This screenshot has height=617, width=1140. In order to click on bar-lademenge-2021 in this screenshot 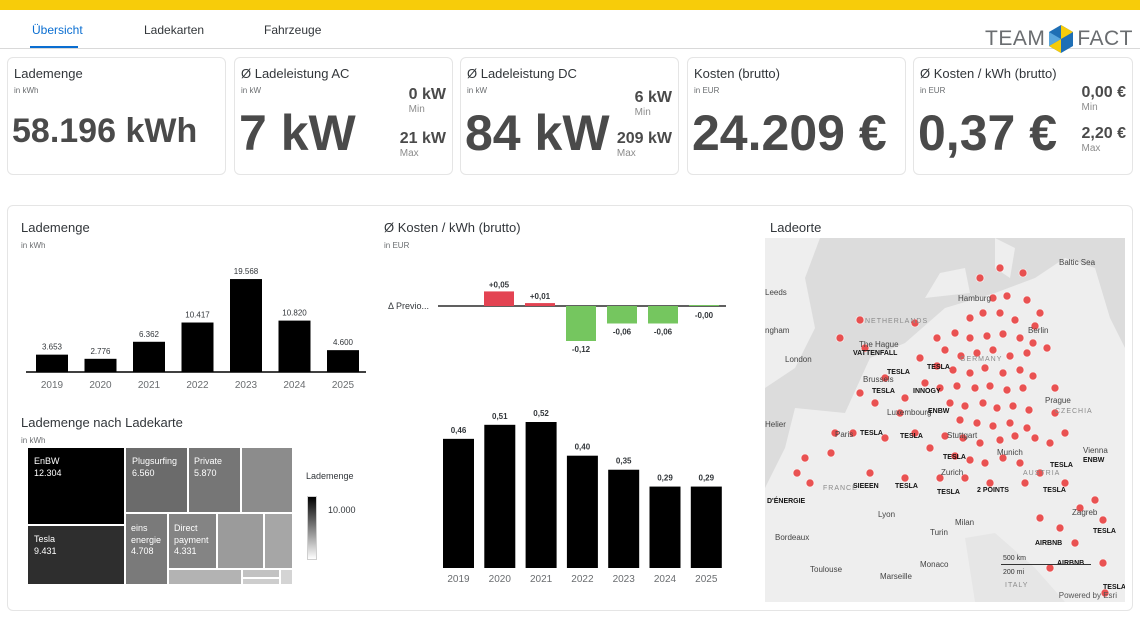, I will do `click(149, 356)`.